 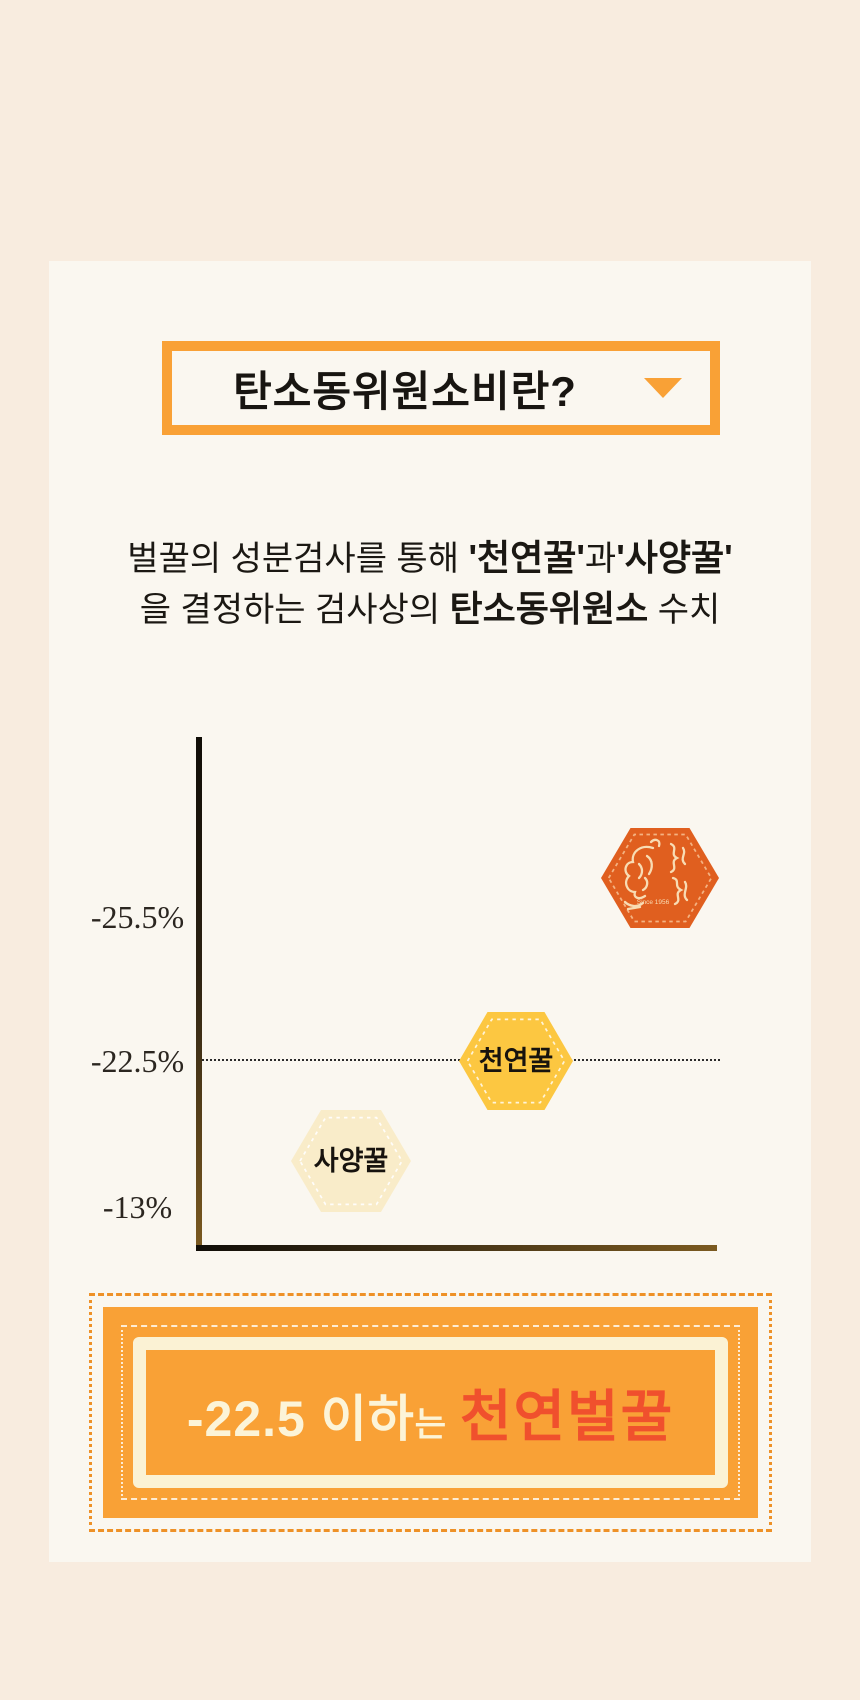 What do you see at coordinates (405, 391) in the screenshot?
I see `page-title: 탄소동위원소비란?` at bounding box center [405, 391].